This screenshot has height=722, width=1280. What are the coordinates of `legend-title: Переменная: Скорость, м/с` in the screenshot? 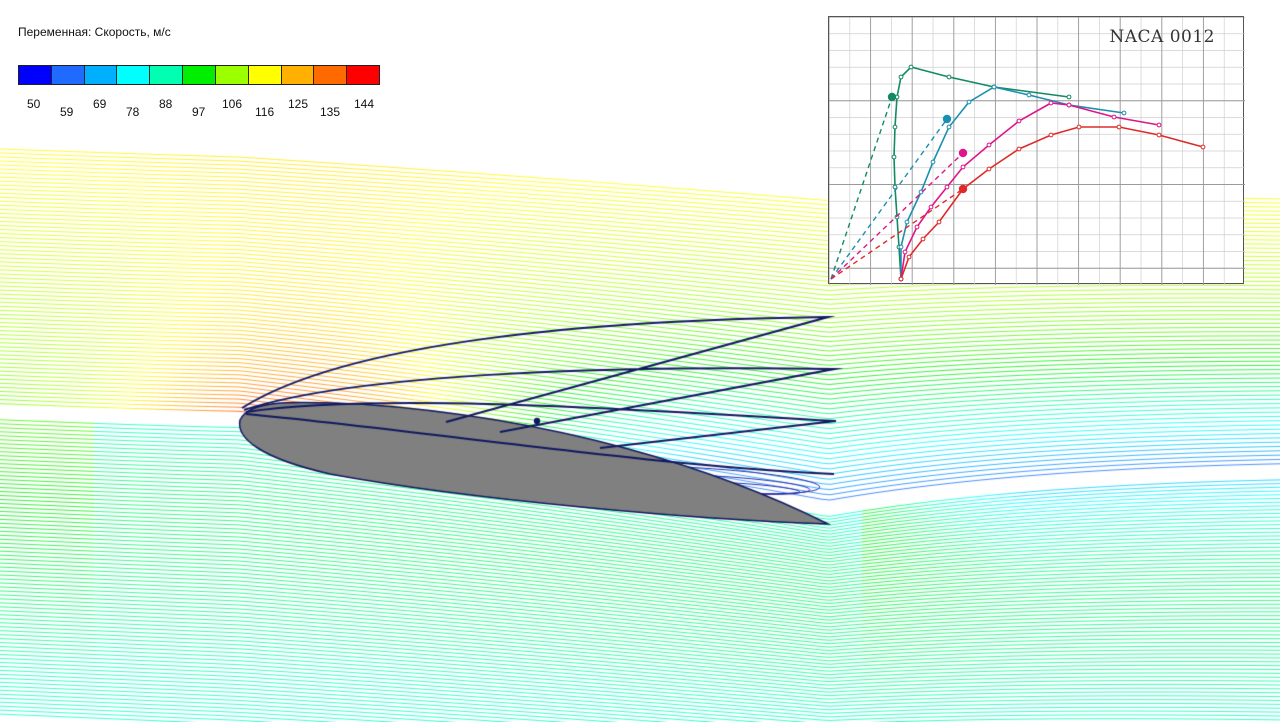 It's located at (94, 32).